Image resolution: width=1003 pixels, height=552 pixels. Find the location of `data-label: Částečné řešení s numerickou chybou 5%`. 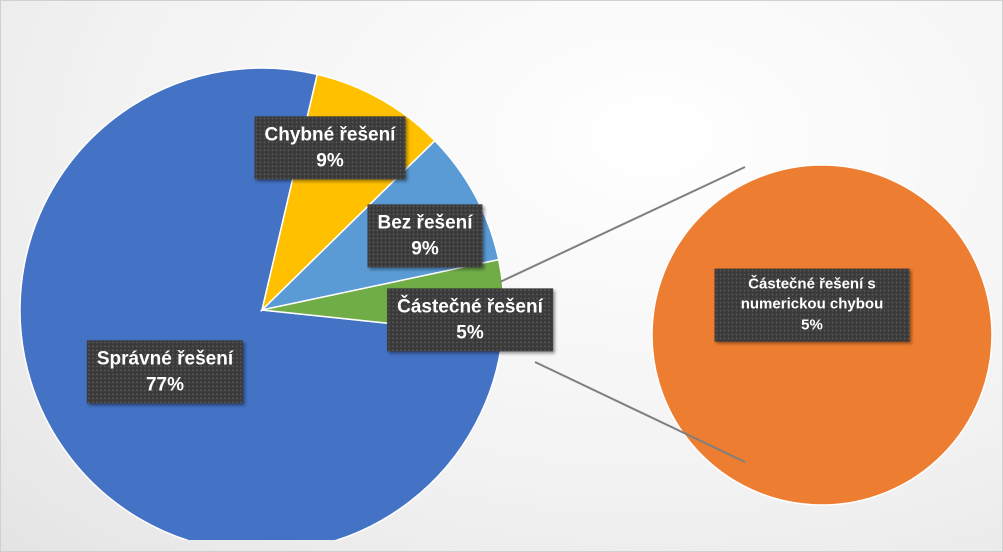

data-label: Částečné řešení s numerickou chybou 5% is located at coordinates (812, 305).